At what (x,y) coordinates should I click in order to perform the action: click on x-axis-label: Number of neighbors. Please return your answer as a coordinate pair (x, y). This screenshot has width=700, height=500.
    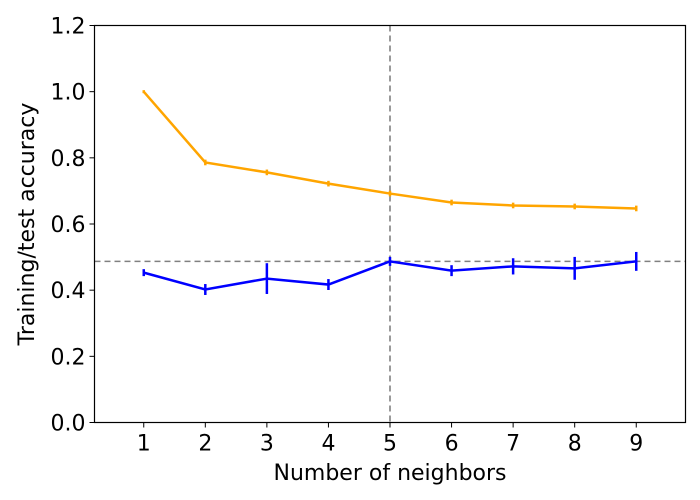
    Looking at the image, I should click on (390, 473).